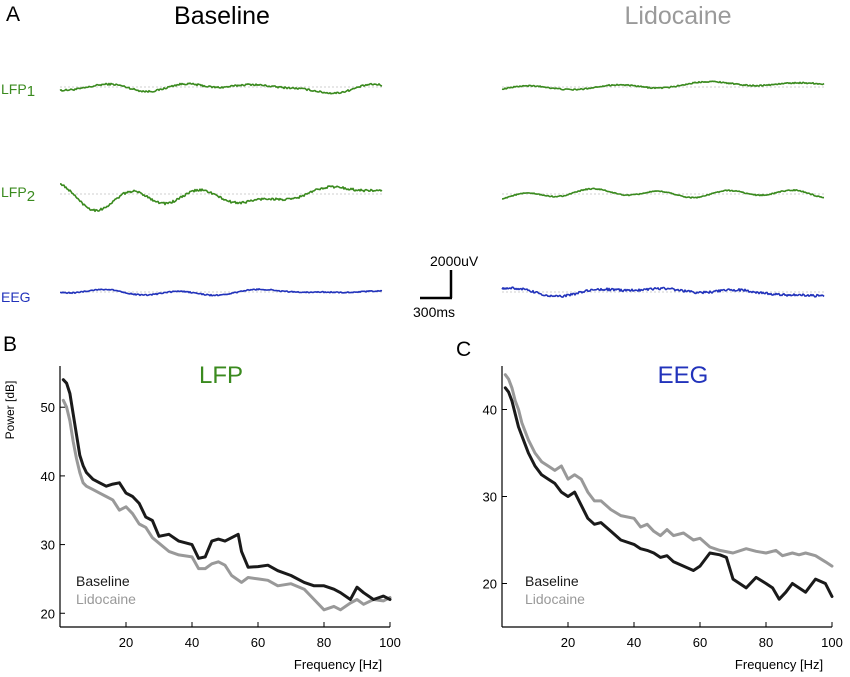  Describe the element at coordinates (663, 193) in the screenshot. I see `trace-1-lidocaine` at that location.